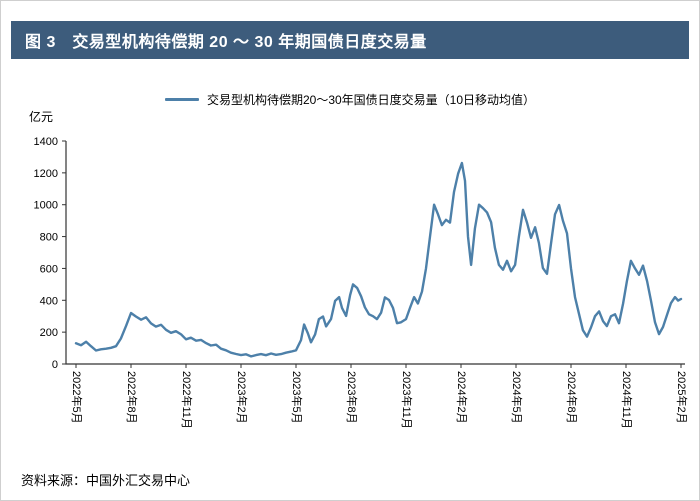 The width and height of the screenshot is (700, 501). I want to click on svg-text: 2024年8月, so click(572, 397).